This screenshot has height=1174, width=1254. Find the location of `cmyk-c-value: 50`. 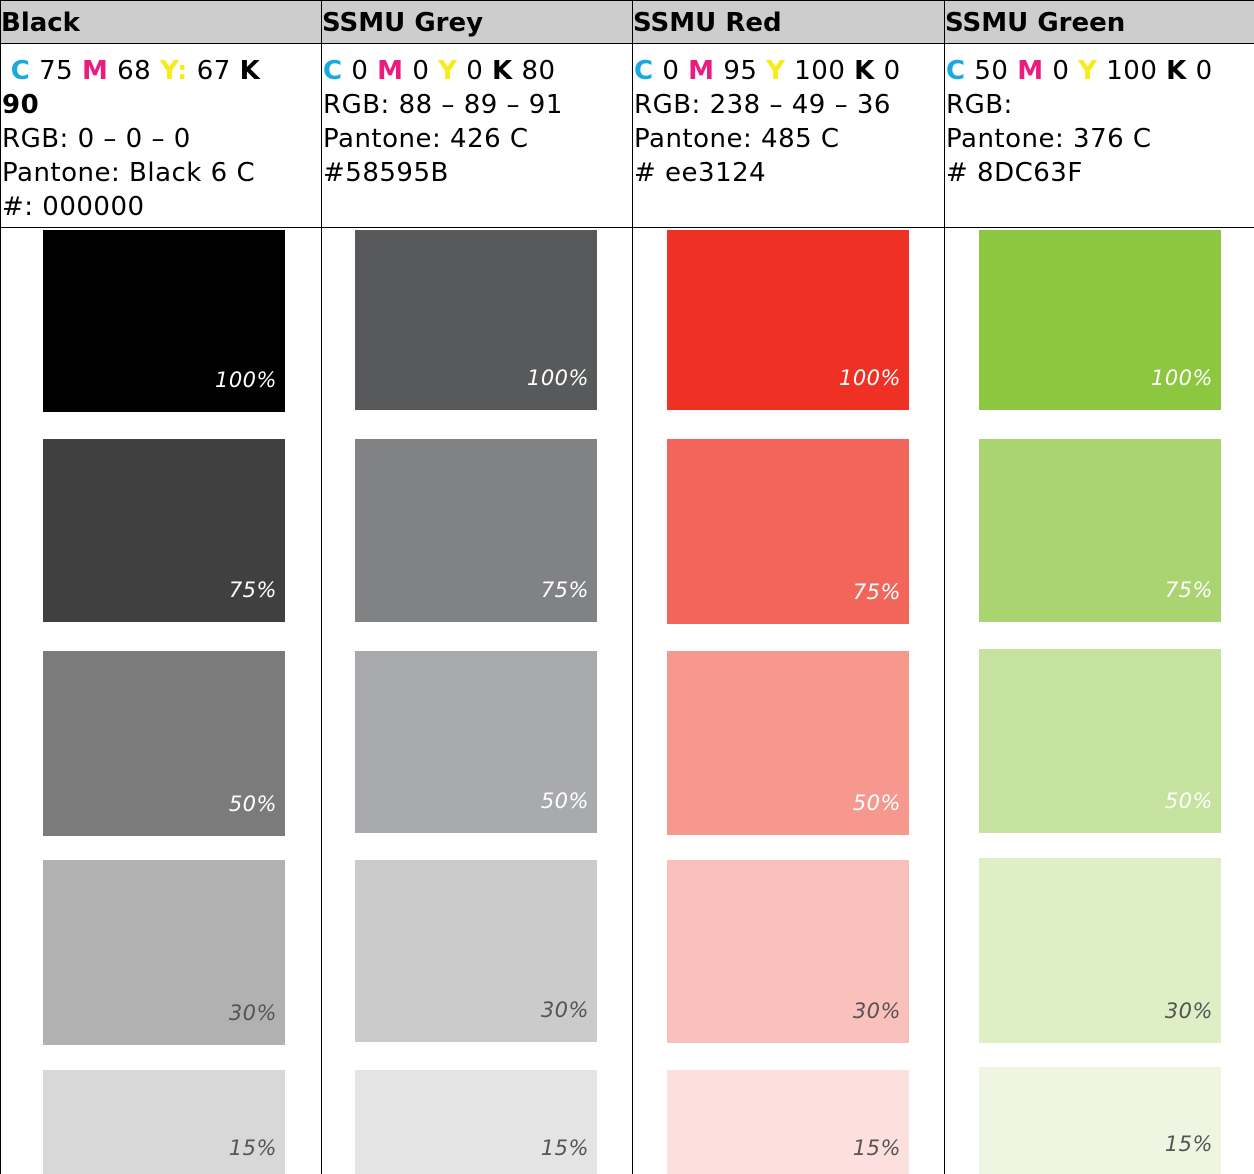

cmyk-c-value: 50 is located at coordinates (991, 71).